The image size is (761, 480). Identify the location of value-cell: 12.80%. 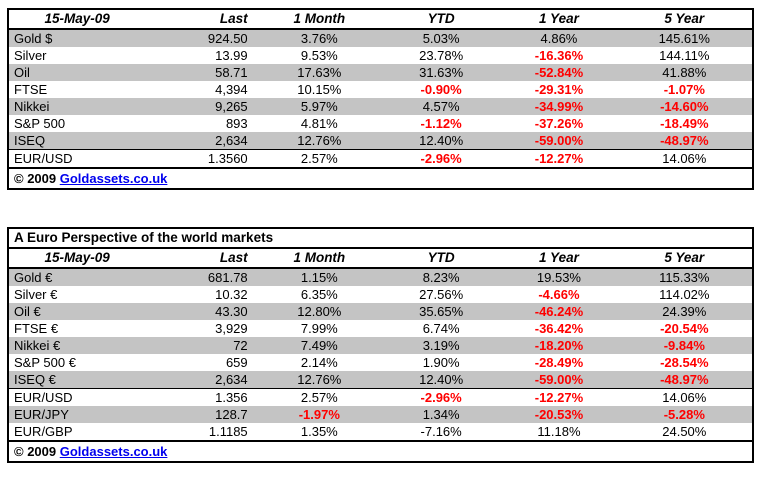
(319, 311).